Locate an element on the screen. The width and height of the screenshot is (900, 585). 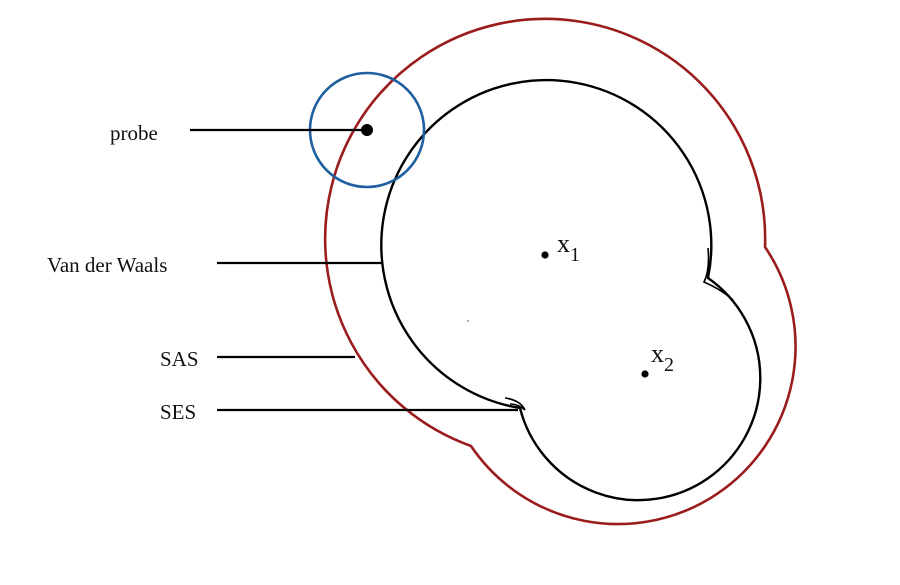
atom-label-2-name: x is located at coordinates (657, 353).